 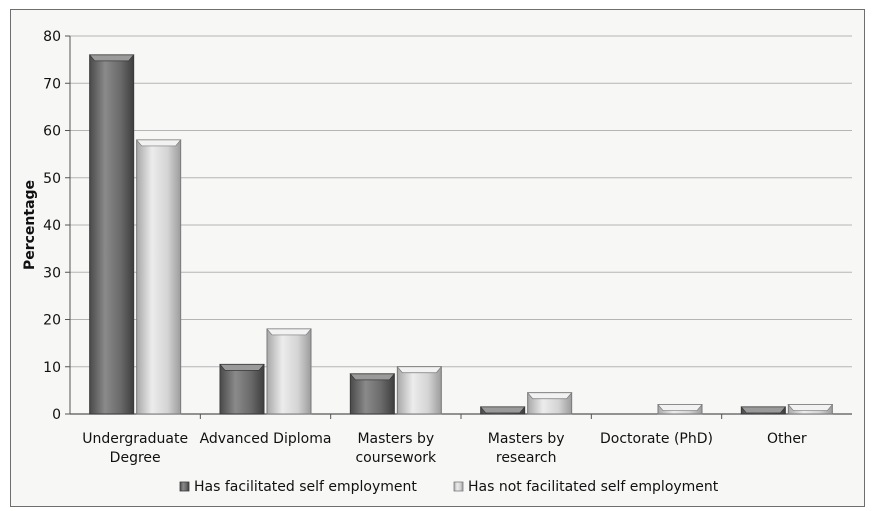 I want to click on legend-label: Has facilitated self employment, so click(x=305, y=487).